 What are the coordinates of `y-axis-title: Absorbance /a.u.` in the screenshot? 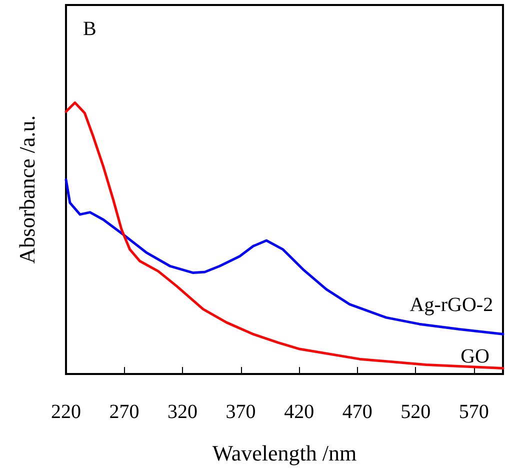 It's located at (27, 189).